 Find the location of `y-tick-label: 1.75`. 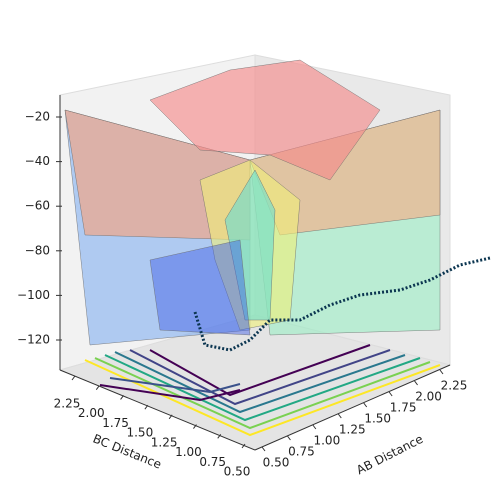

y-tick-label: 1.75 is located at coordinates (115, 423).